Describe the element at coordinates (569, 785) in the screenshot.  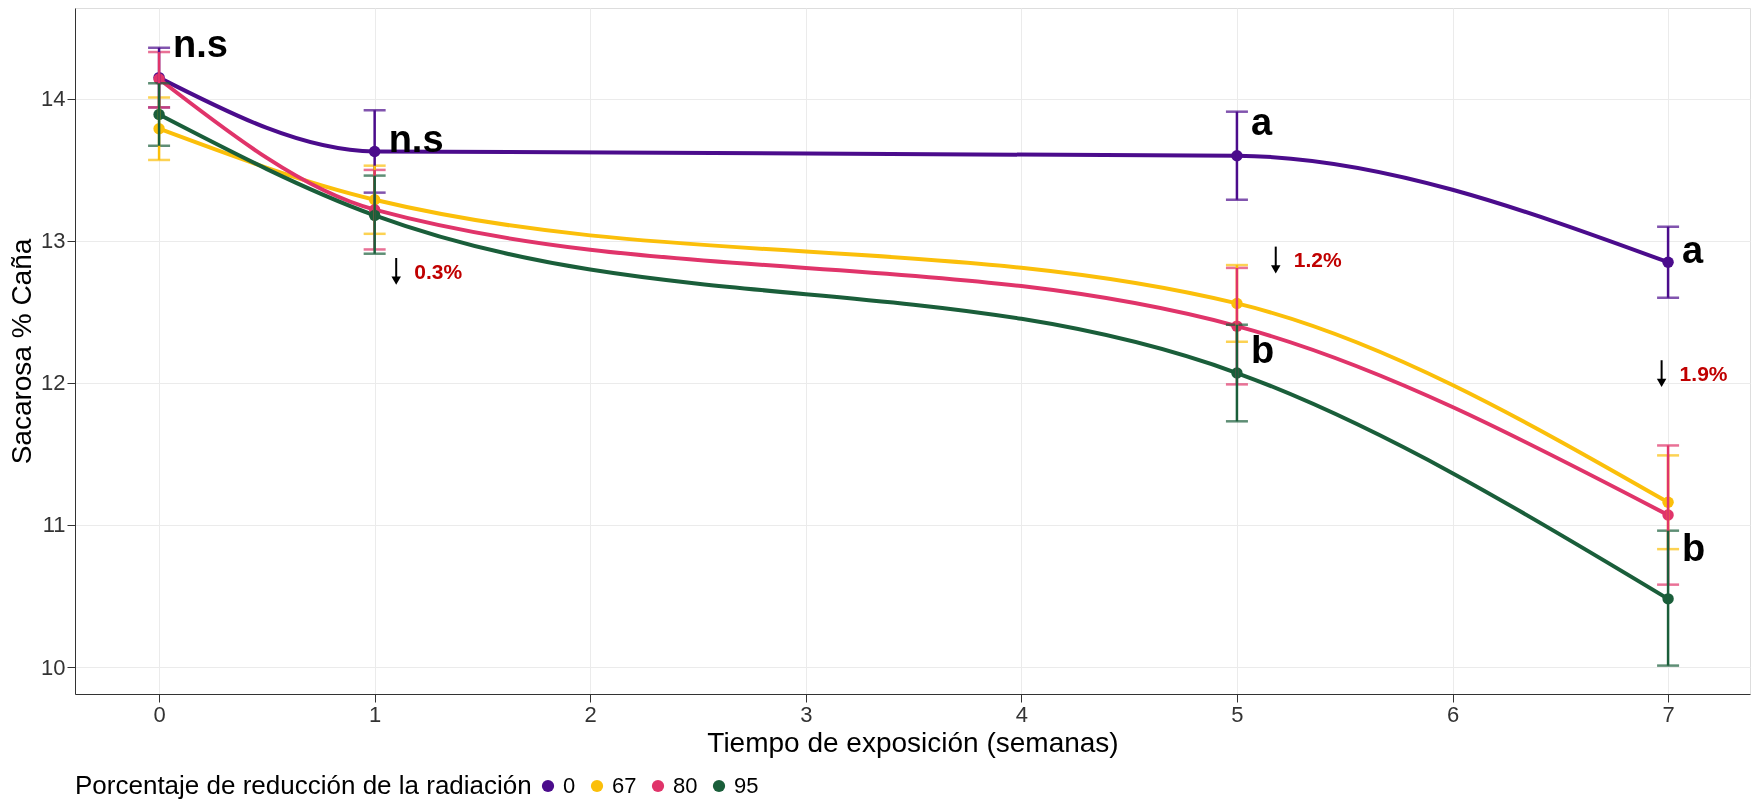
I see `legend-label: 0` at that location.